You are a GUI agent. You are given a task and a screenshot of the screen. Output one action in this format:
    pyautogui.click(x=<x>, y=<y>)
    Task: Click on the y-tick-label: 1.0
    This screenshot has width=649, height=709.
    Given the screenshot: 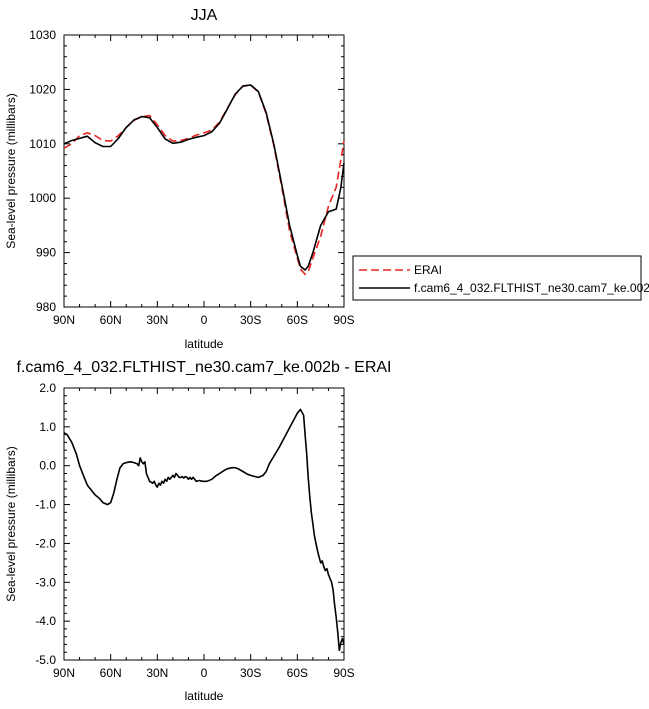 What is the action you would take?
    pyautogui.click(x=47, y=427)
    